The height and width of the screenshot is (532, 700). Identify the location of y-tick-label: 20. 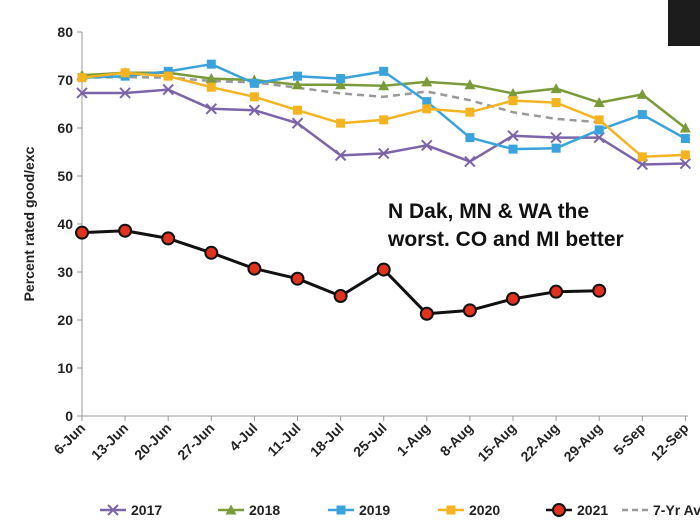
(65, 320).